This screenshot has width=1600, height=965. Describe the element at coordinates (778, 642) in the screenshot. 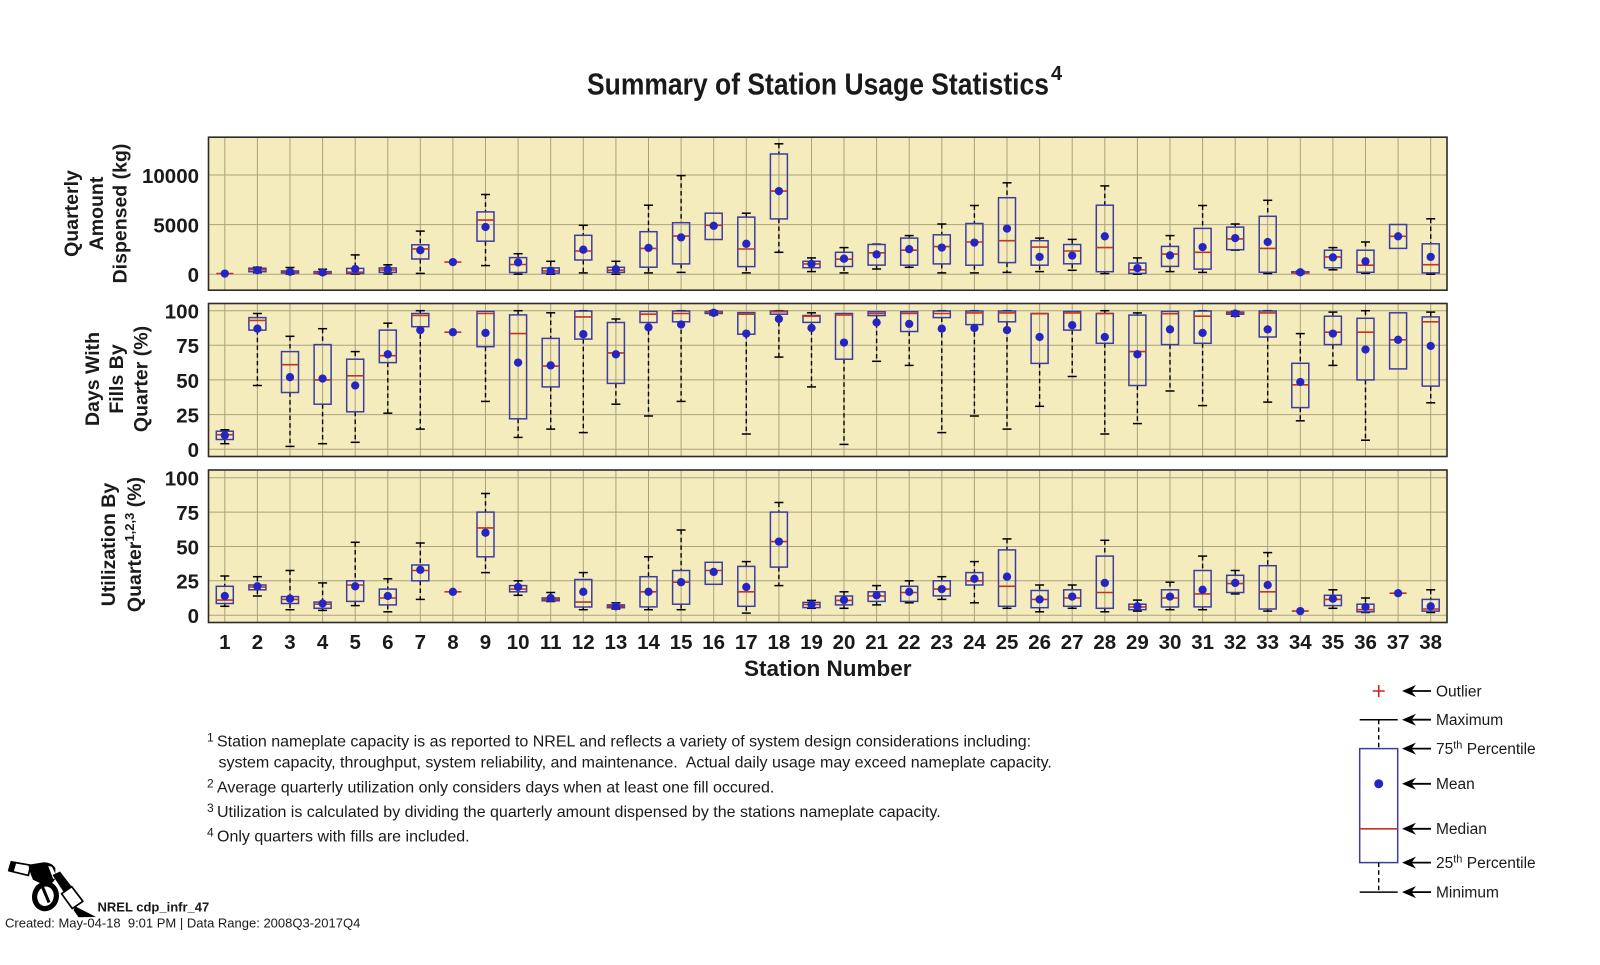

I see `svg-text: 18` at that location.